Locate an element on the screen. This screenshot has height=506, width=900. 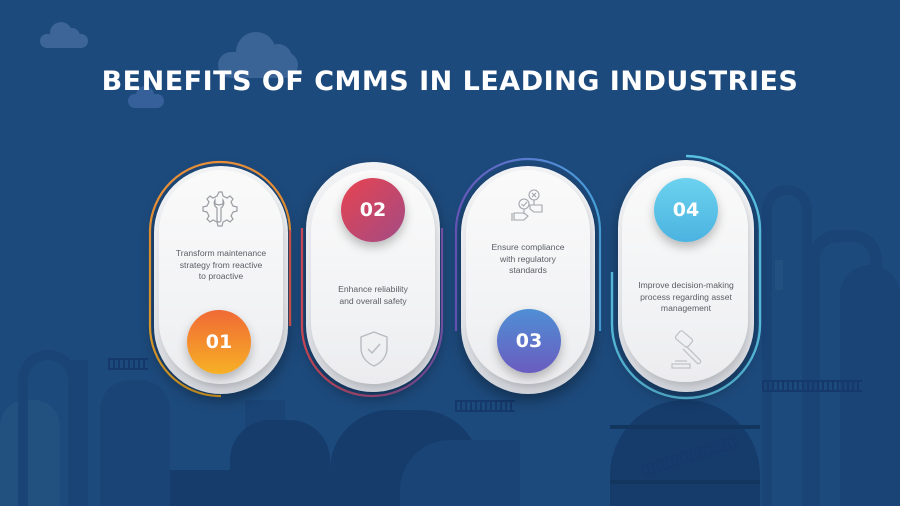
description-line: and overall safety is located at coordinates (373, 300).